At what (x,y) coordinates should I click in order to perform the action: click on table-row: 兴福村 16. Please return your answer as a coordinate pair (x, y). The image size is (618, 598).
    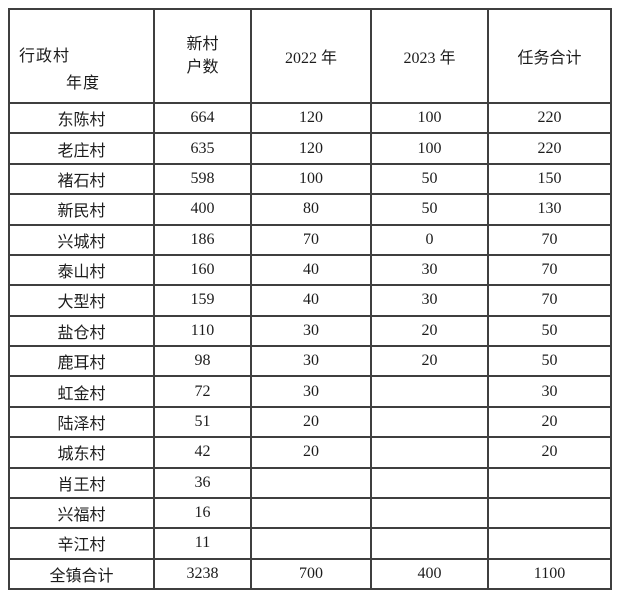
    Looking at the image, I should click on (310, 513).